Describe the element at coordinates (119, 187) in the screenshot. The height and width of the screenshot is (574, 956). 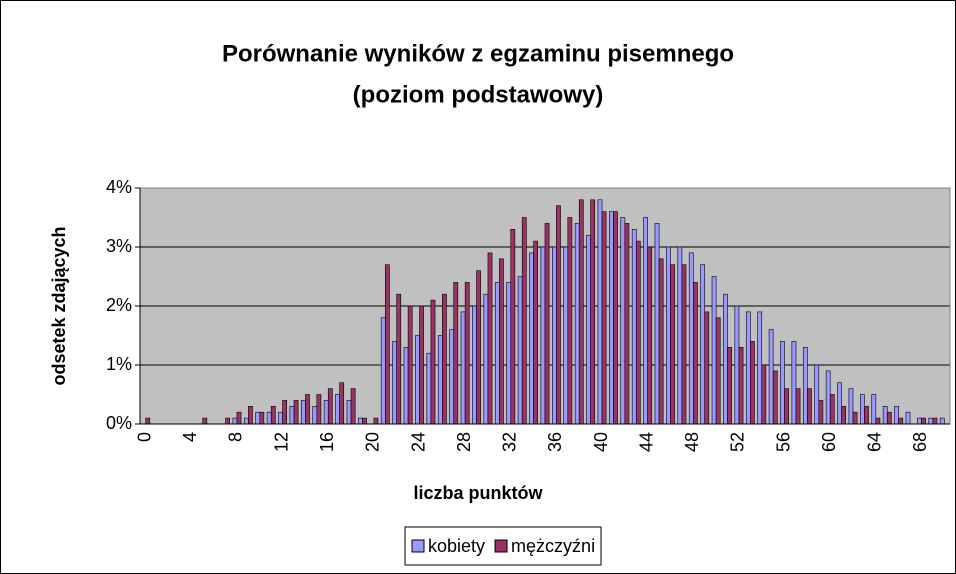
I see `y-tick-label: 4%` at that location.